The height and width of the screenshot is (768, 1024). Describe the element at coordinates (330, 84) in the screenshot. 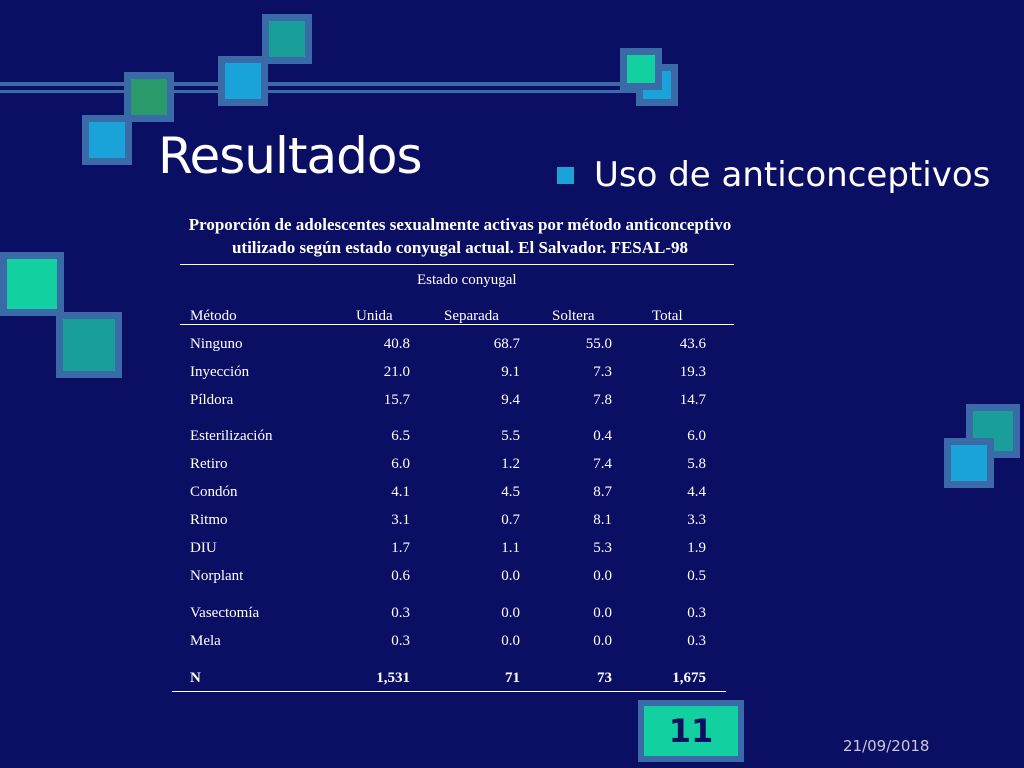

I see `decorative-line-top` at that location.